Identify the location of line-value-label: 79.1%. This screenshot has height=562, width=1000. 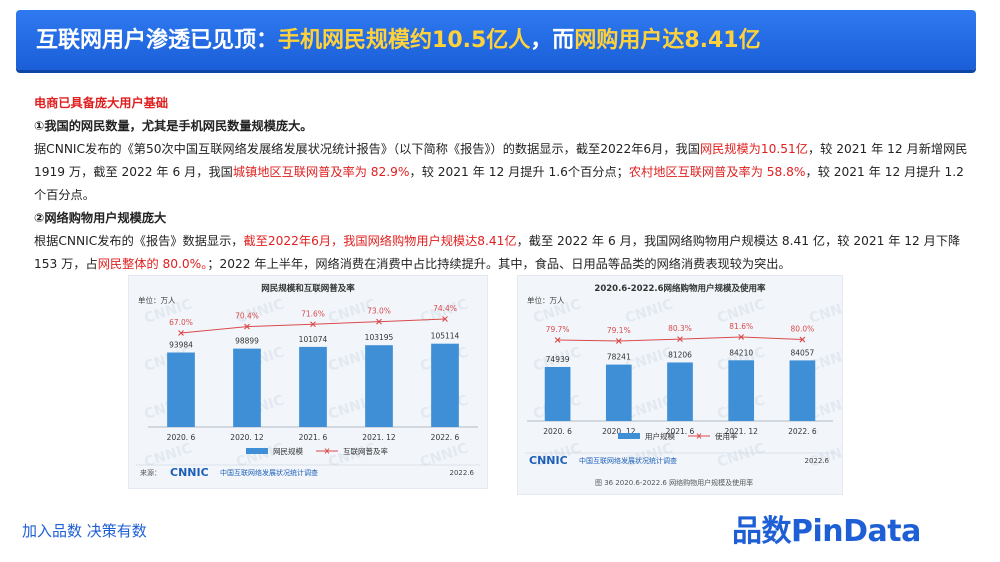
(619, 330).